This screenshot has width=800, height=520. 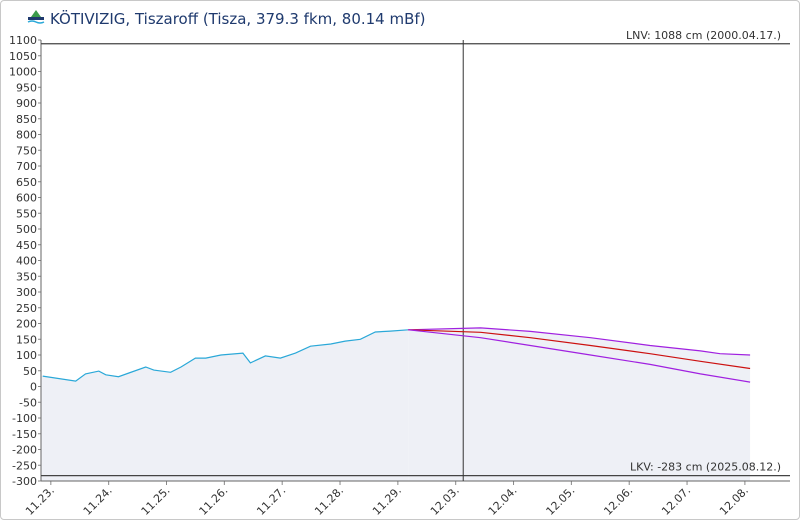 What do you see at coordinates (676, 501) in the screenshot?
I see `x-tick-label: 12.07.` at bounding box center [676, 501].